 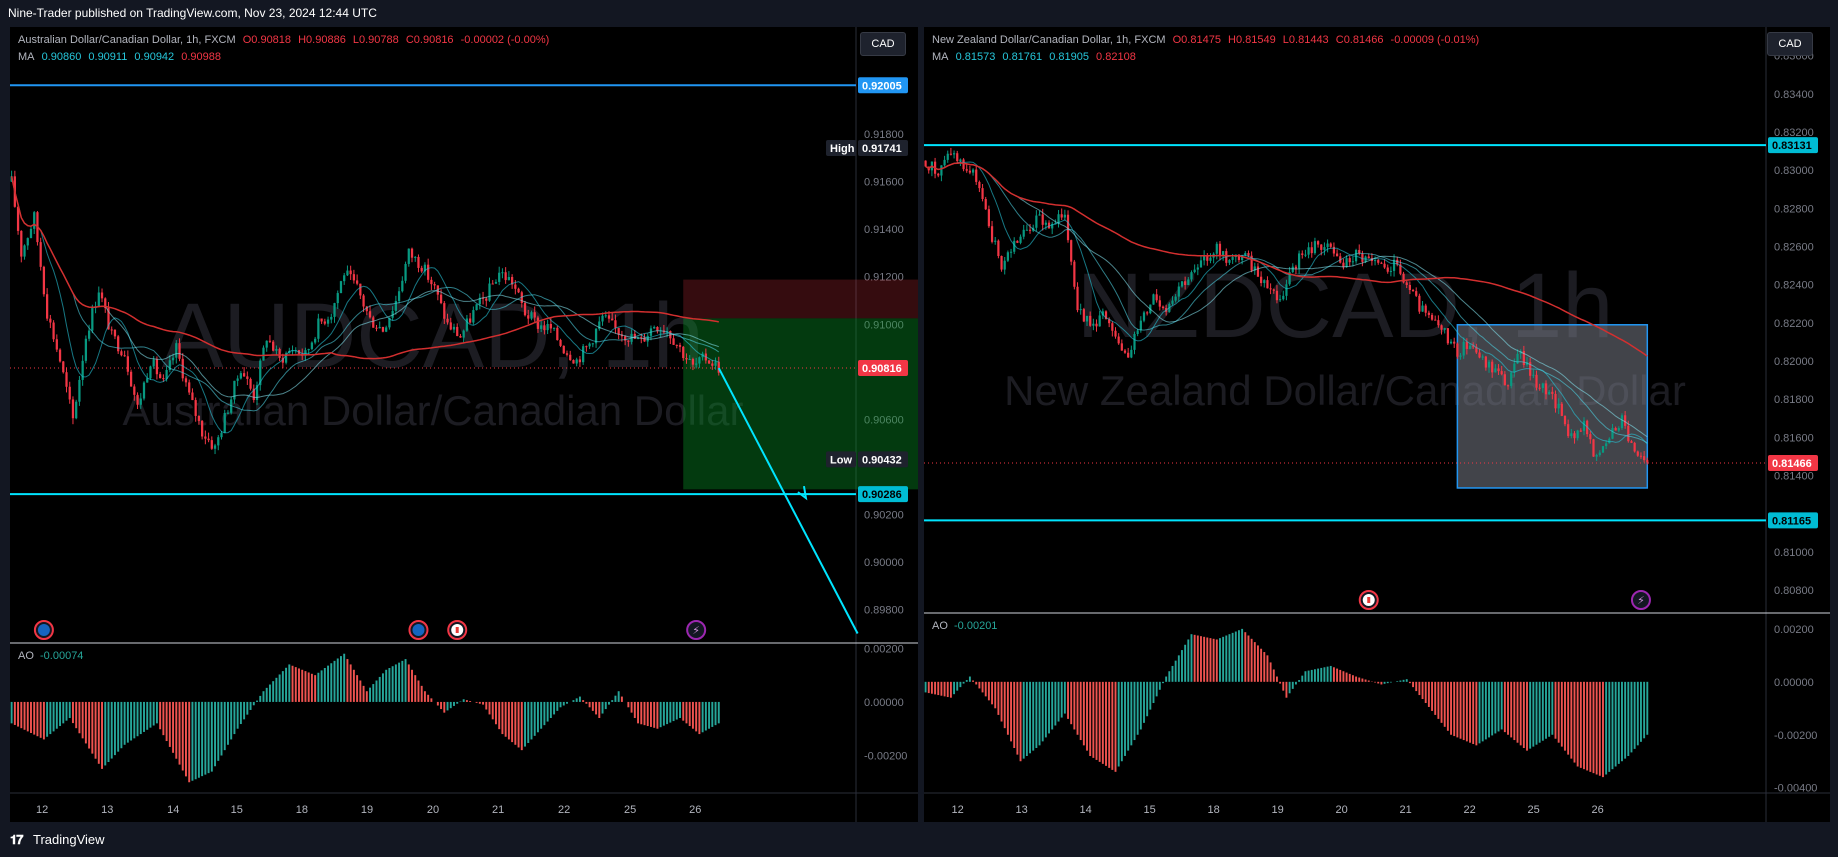 What do you see at coordinates (958, 810) in the screenshot?
I see `nzdcad-x-tick-0: 12` at bounding box center [958, 810].